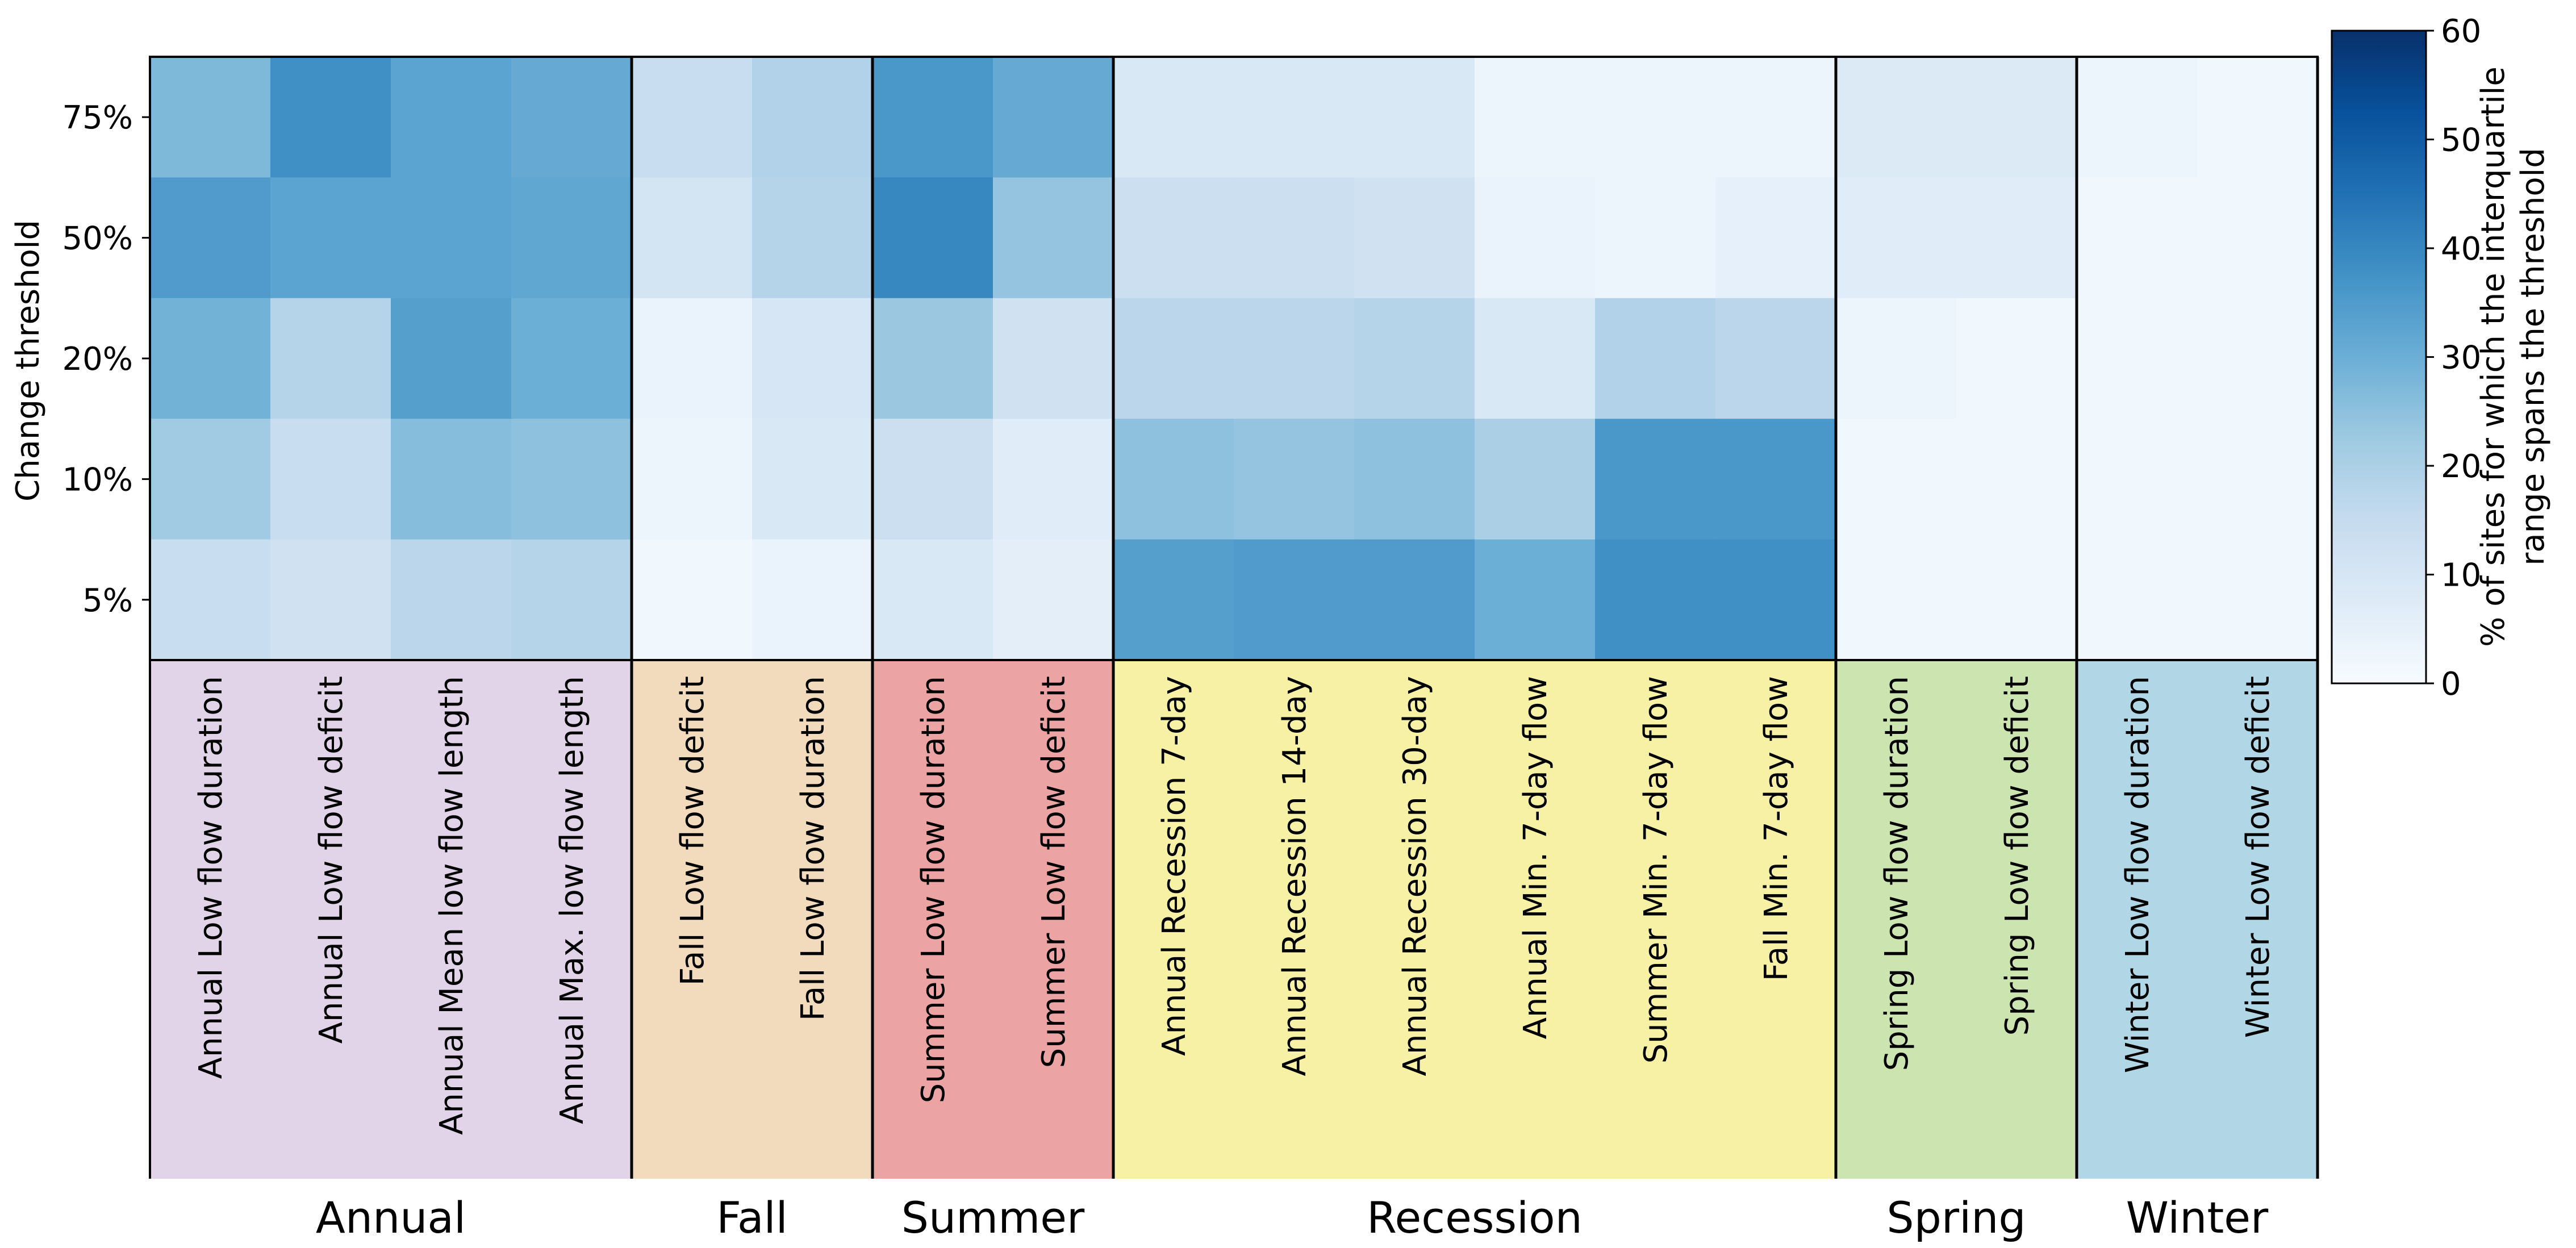  Describe the element at coordinates (993, 1218) in the screenshot. I see `group-label-summer: Summer` at that location.